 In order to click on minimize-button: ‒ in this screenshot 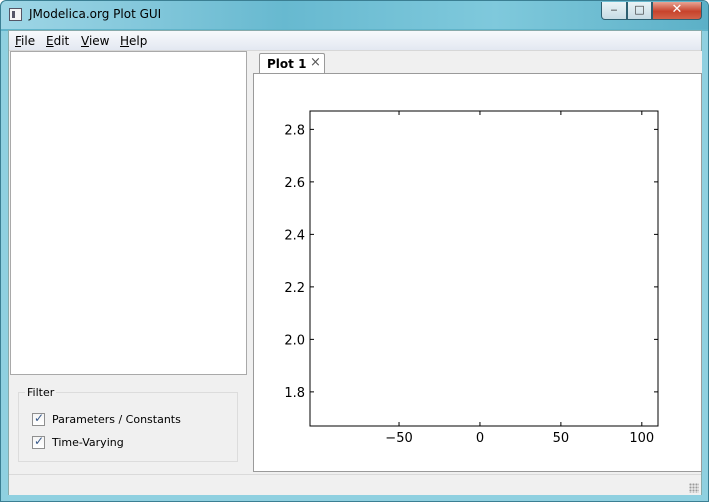, I will do `click(614, 11)`.